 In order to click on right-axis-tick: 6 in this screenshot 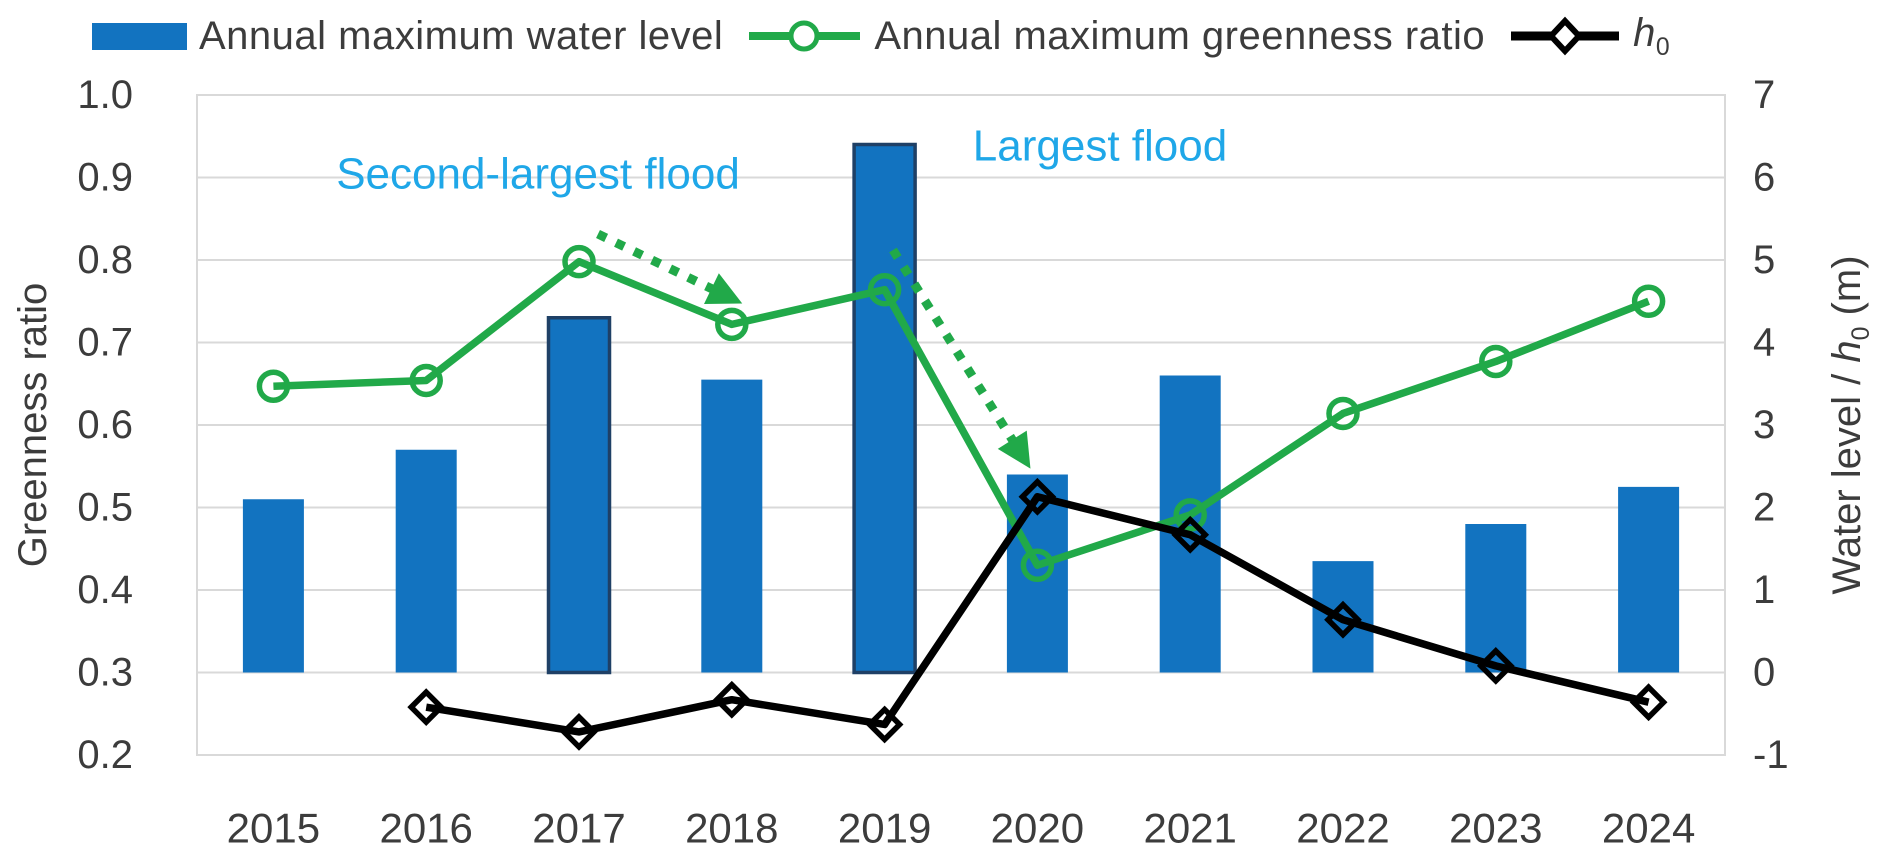, I will do `click(1764, 178)`.